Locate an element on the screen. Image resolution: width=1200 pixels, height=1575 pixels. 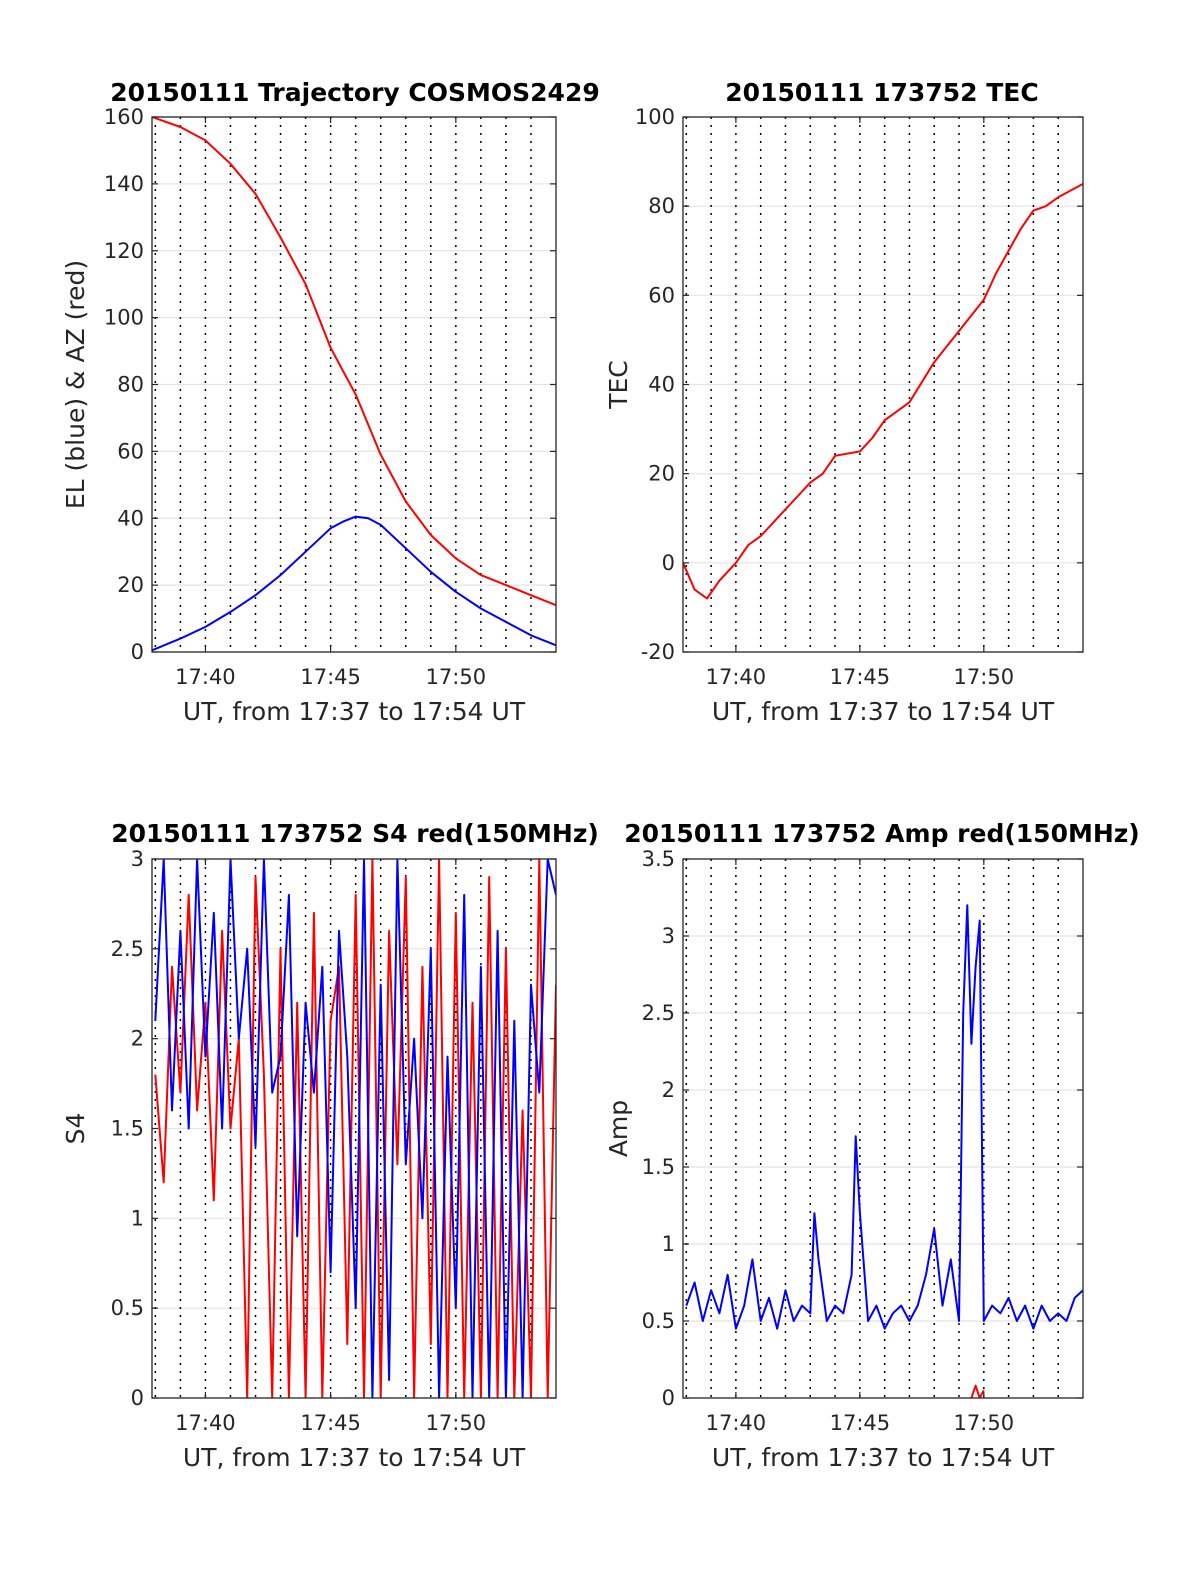
chart-title: 20150111 173752 Amp red(150MHz) is located at coordinates (882, 833).